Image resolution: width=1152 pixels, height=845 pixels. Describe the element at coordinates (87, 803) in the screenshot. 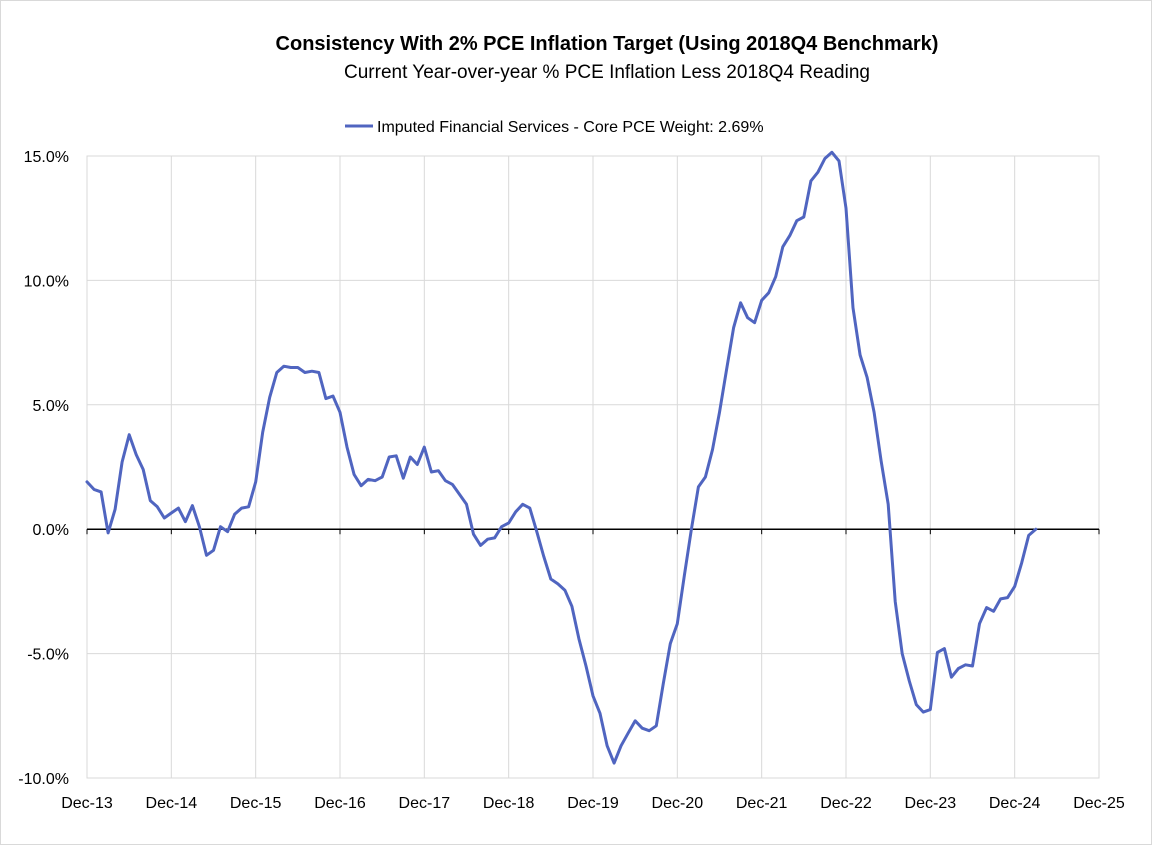

I see `x-tick-label: Dec-13` at that location.